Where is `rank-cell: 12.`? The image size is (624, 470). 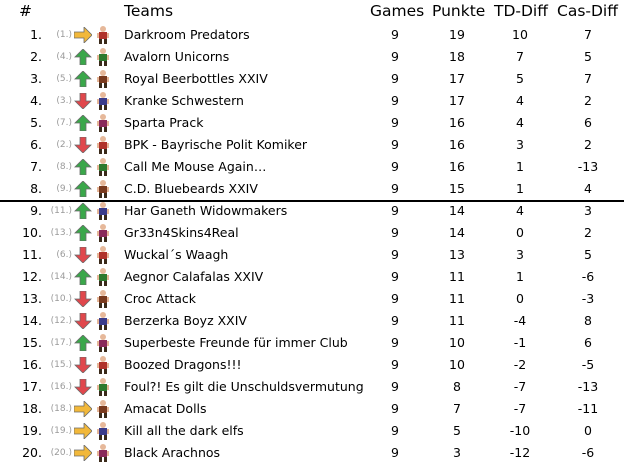
rank-cell: 12. is located at coordinates (32, 276).